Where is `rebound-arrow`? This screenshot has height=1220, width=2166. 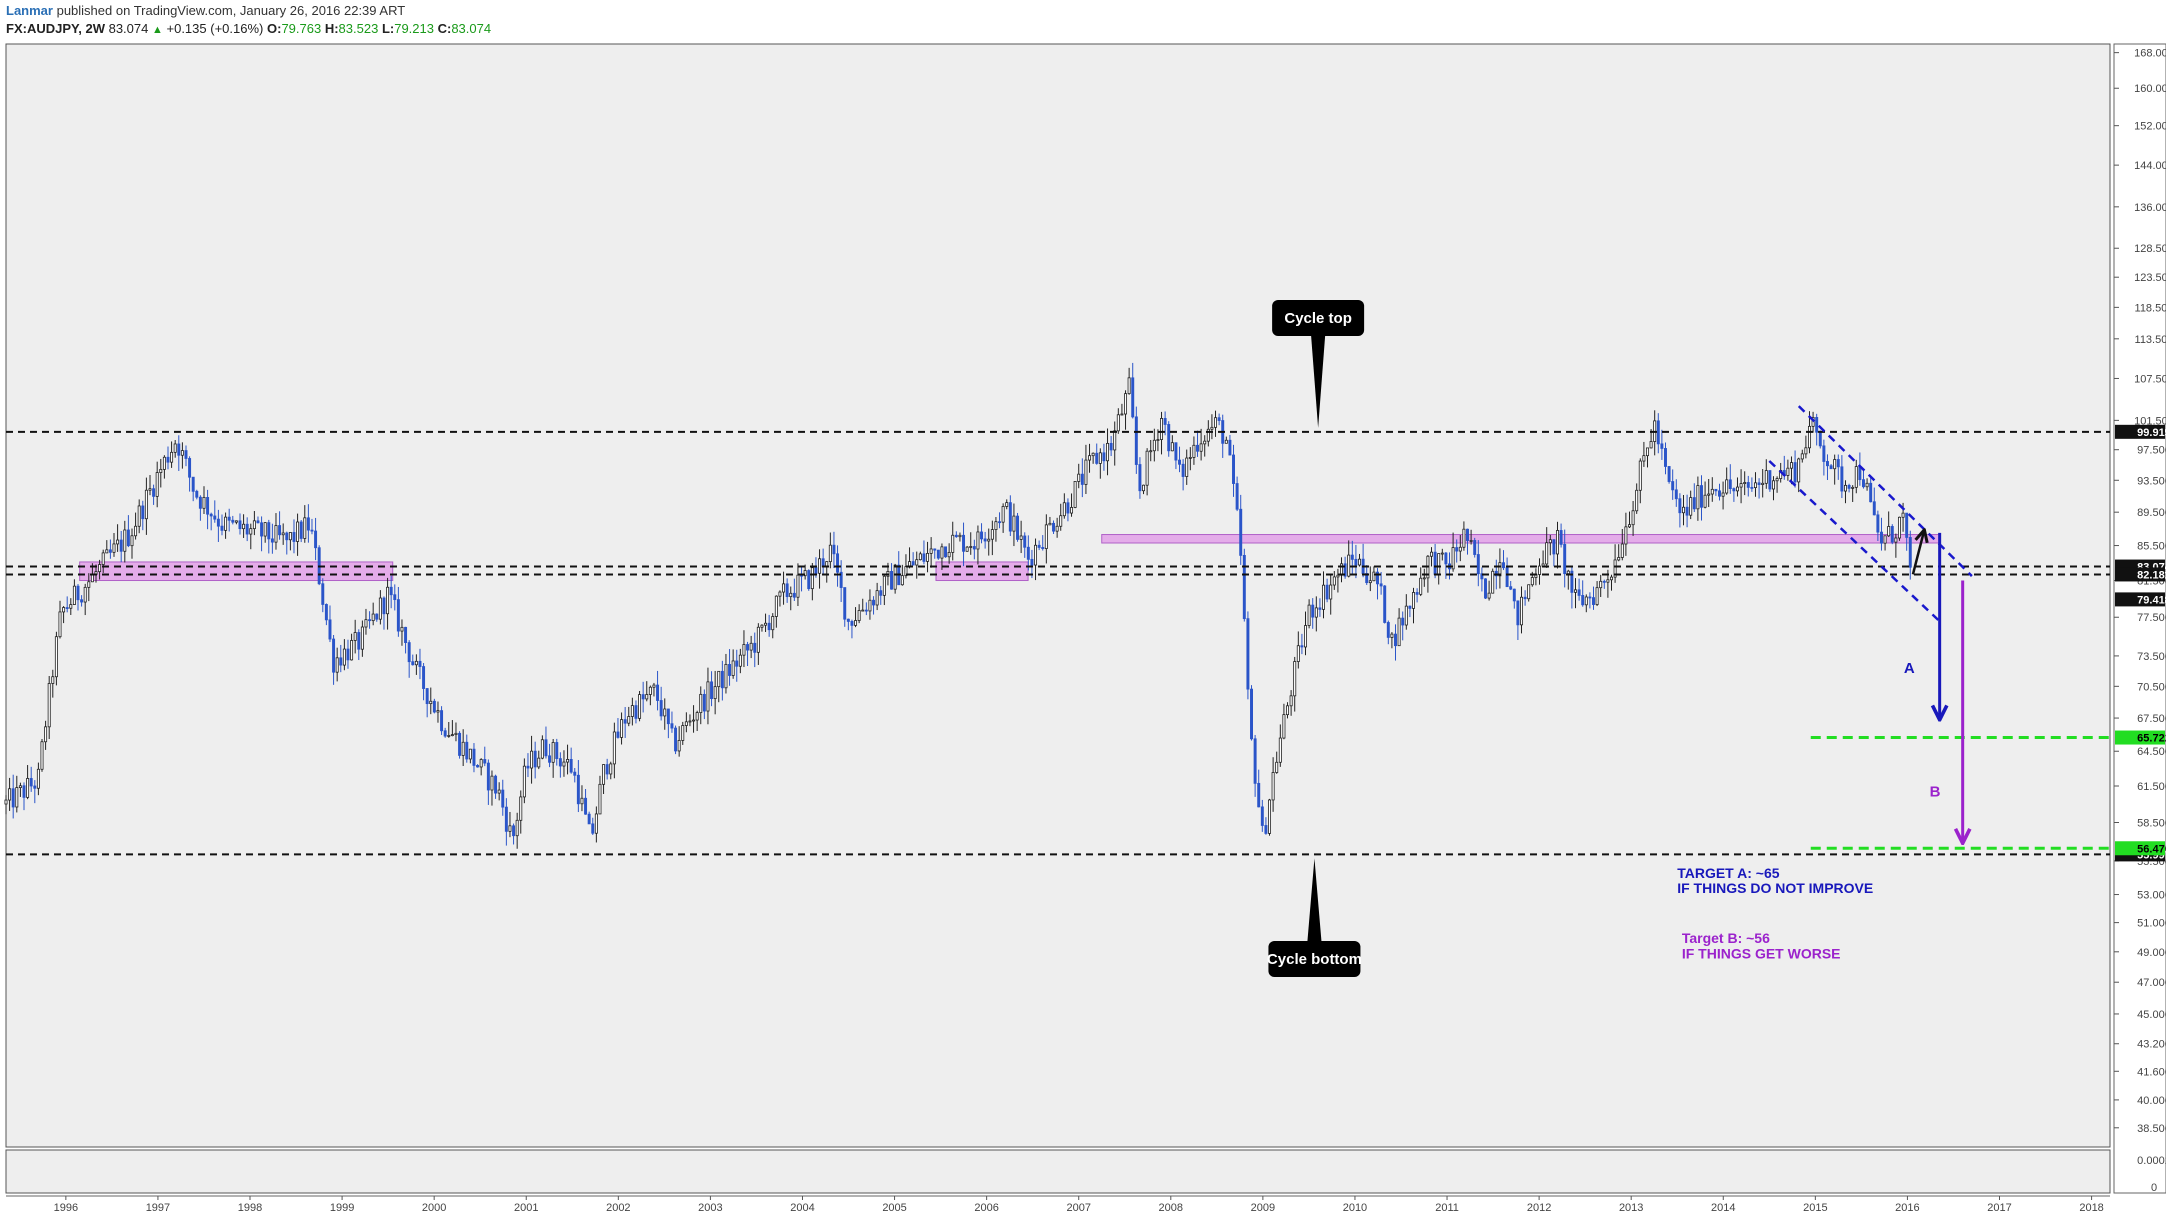
rebound-arrow is located at coordinates (1917, 553).